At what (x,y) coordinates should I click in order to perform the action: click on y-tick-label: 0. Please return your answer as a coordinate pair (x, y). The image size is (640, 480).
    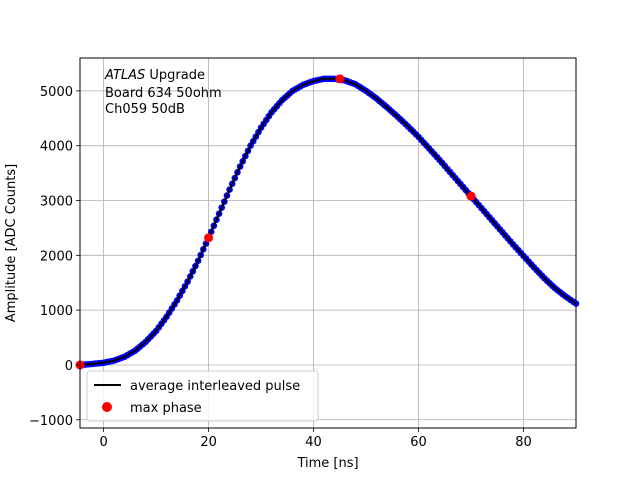
    Looking at the image, I should click on (69, 366).